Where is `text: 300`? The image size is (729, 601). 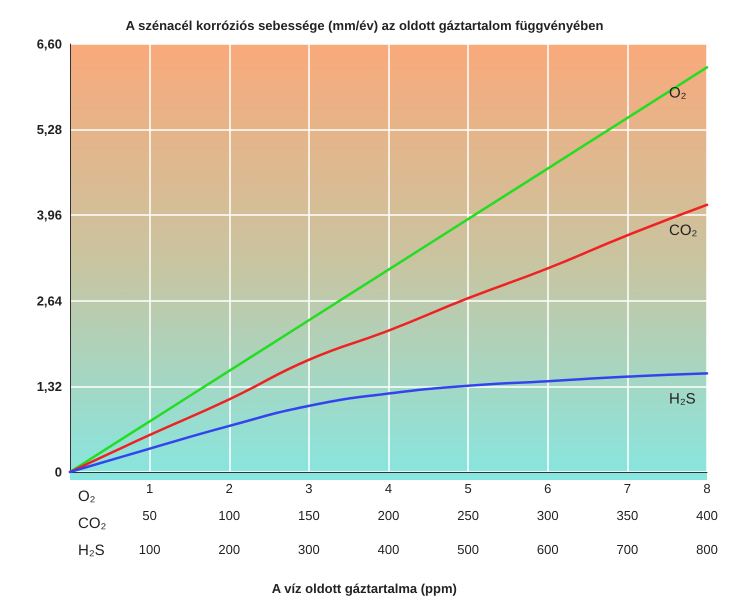 text: 300 is located at coordinates (309, 549).